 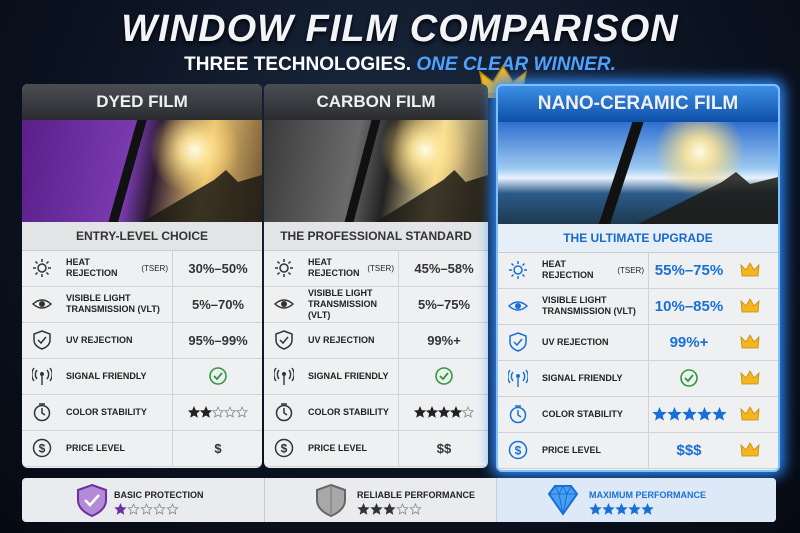 What do you see at coordinates (159, 495) in the screenshot?
I see `summary-label: BASIC PROTECTION` at bounding box center [159, 495].